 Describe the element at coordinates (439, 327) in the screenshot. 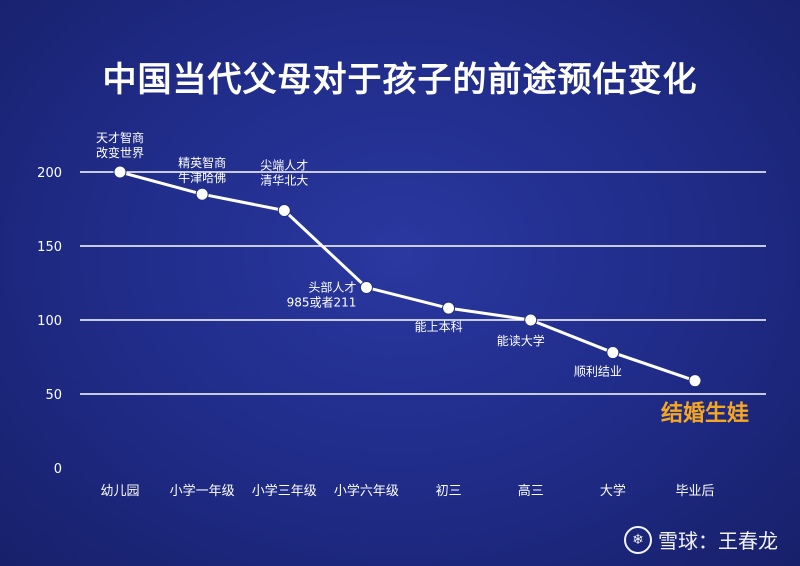

I see `data-label: 能上本科` at that location.